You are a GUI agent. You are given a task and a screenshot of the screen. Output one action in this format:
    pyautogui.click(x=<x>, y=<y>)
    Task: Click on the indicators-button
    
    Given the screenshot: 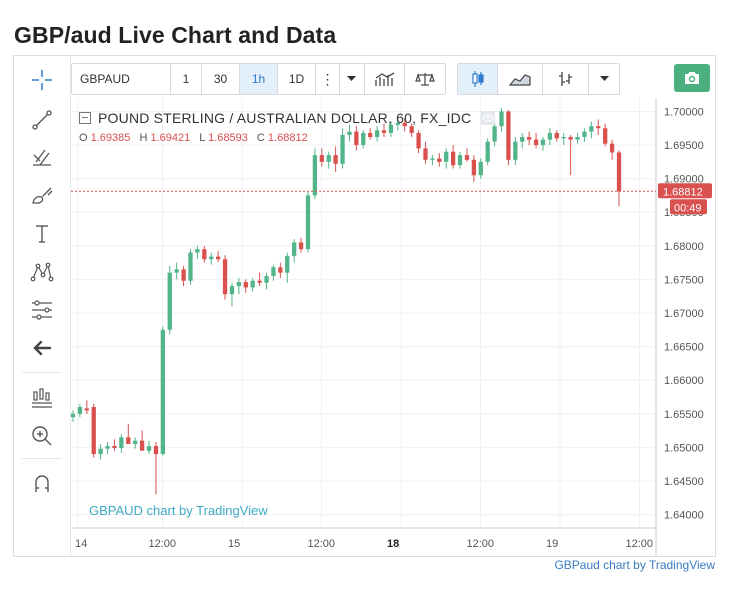 What is the action you would take?
    pyautogui.click(x=385, y=79)
    